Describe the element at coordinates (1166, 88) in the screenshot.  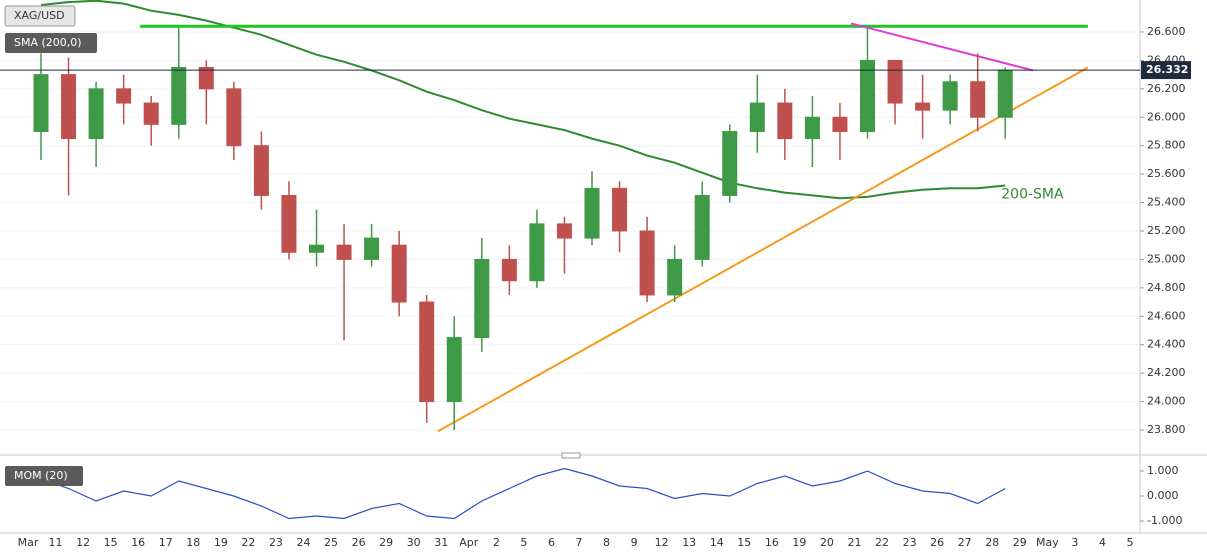
I see `y-tick-label: 26.200` at that location.